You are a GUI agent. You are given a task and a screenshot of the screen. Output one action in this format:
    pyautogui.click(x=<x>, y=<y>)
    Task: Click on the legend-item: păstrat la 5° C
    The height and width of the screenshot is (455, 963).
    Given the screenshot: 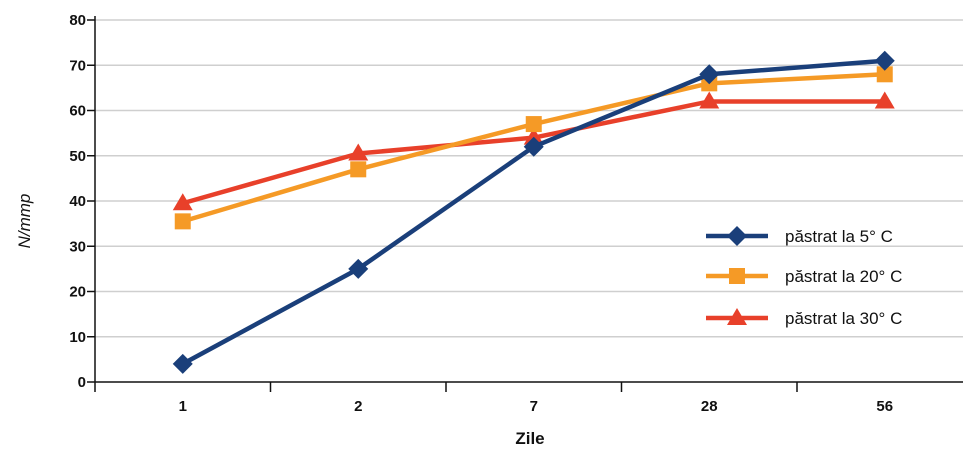 What is the action you would take?
    pyautogui.click(x=799, y=236)
    